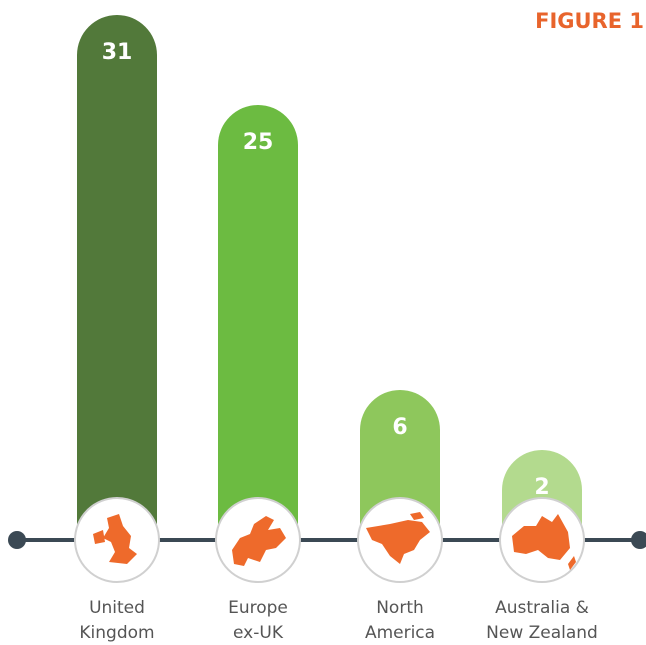  Describe the element at coordinates (258, 142) in the screenshot. I see `value-label: 25` at that location.